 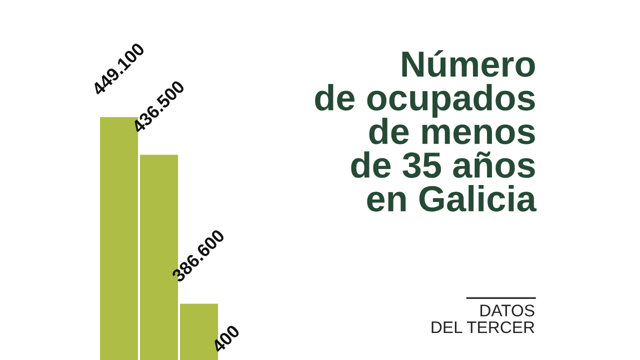 What do you see at coordinates (225, 339) in the screenshot?
I see `annotation: 400` at bounding box center [225, 339].